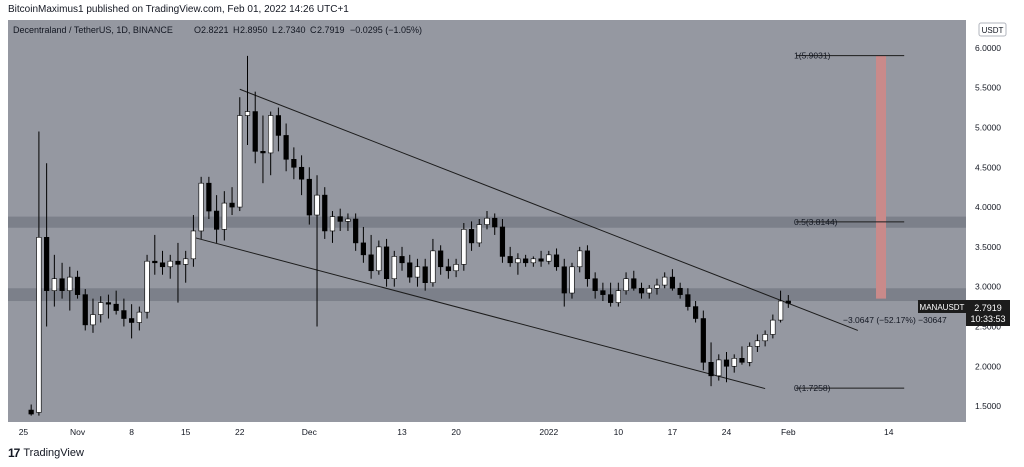 Image resolution: width=1024 pixels, height=467 pixels. What do you see at coordinates (988, 366) in the screenshot?
I see `price-tick-label: 2.0000` at bounding box center [988, 366].